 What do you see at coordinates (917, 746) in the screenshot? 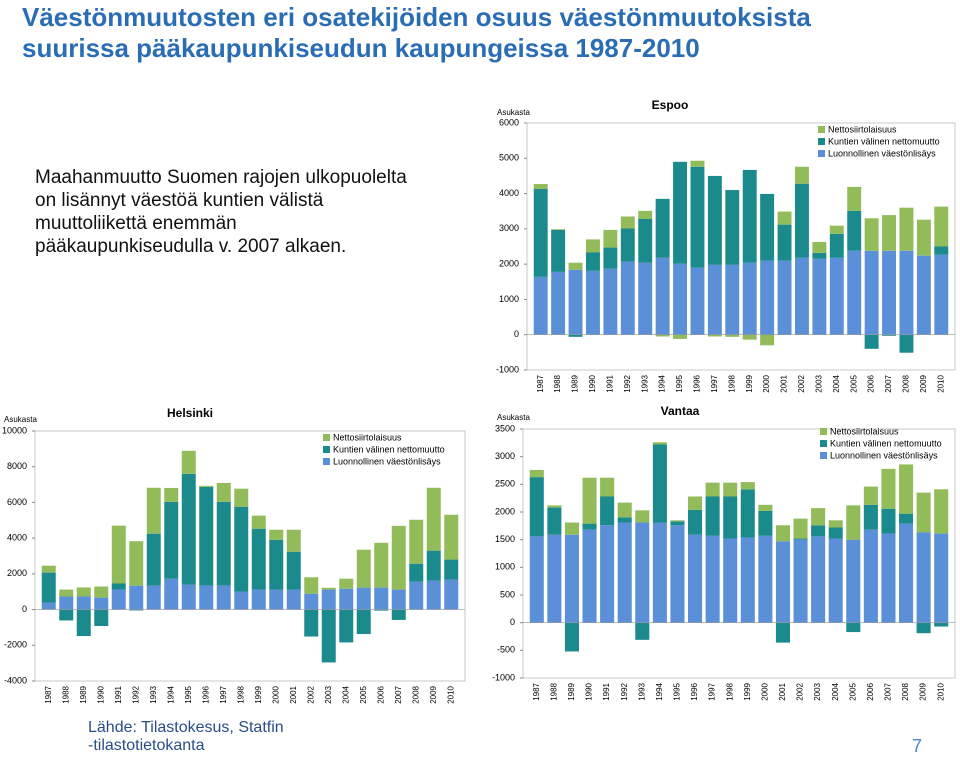
I see `page-number: 7` at bounding box center [917, 746].